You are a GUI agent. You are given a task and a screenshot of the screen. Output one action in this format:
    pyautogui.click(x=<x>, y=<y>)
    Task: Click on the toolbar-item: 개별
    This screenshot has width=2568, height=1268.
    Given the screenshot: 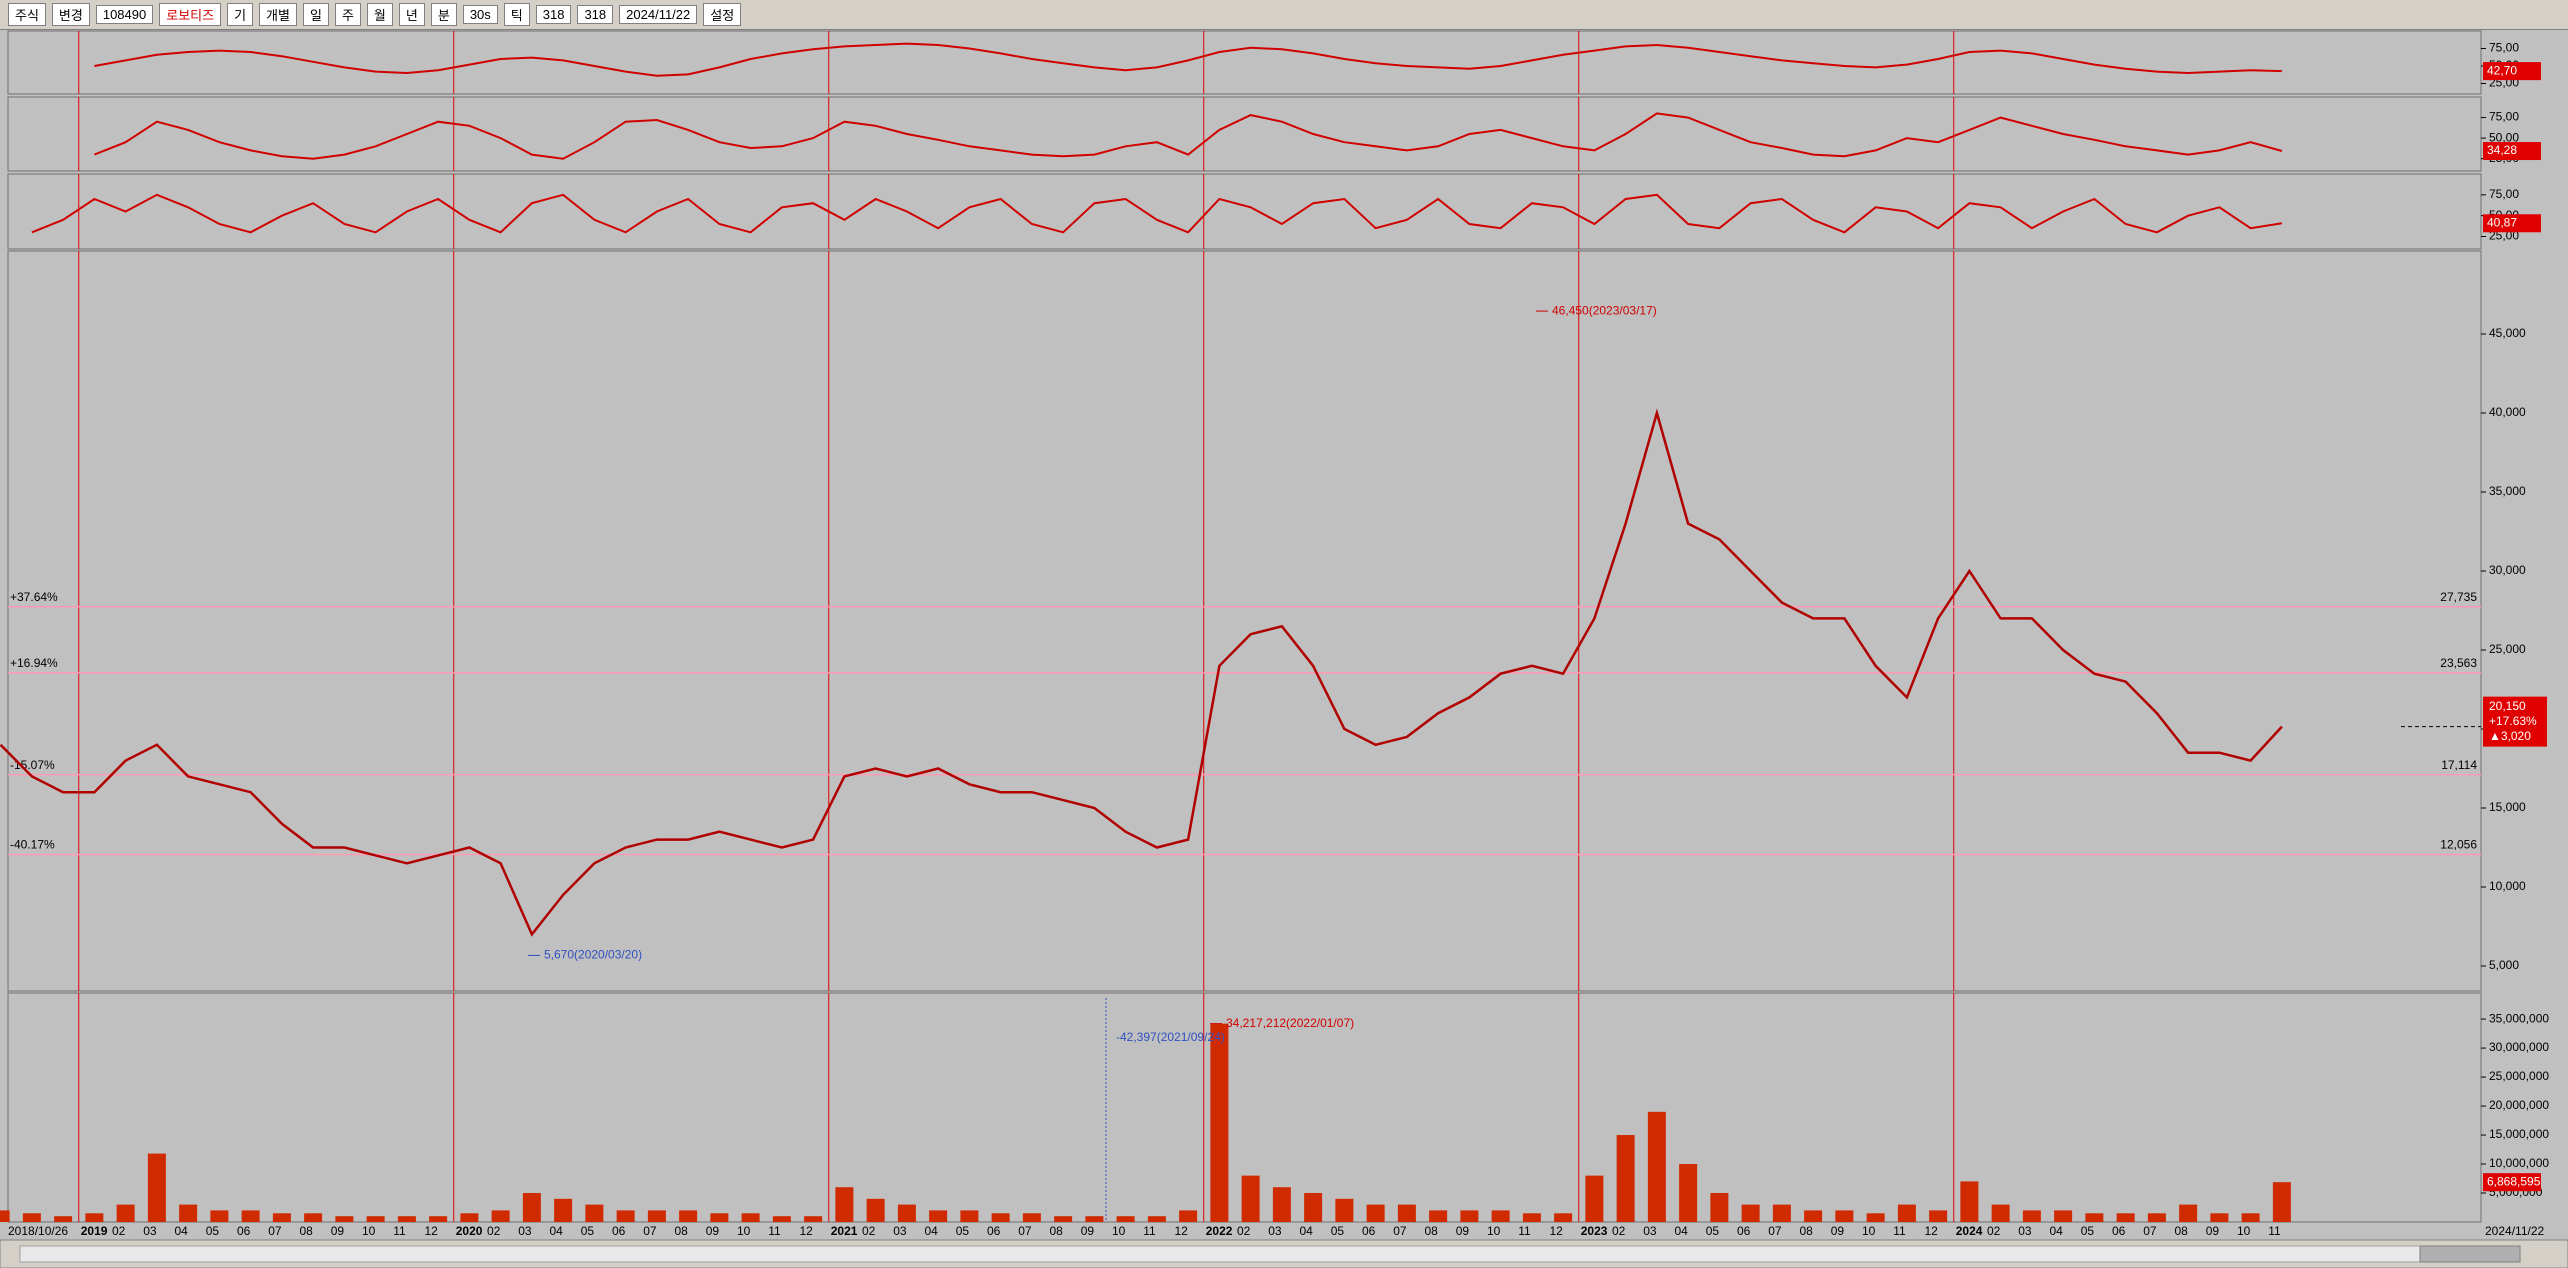 What is the action you would take?
    pyautogui.click(x=278, y=14)
    